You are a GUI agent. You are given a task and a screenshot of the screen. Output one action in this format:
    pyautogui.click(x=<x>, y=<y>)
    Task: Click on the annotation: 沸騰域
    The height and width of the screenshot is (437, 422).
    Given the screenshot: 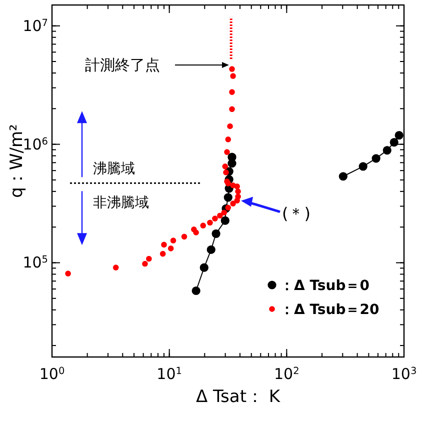 What is the action you would take?
    pyautogui.click(x=114, y=169)
    